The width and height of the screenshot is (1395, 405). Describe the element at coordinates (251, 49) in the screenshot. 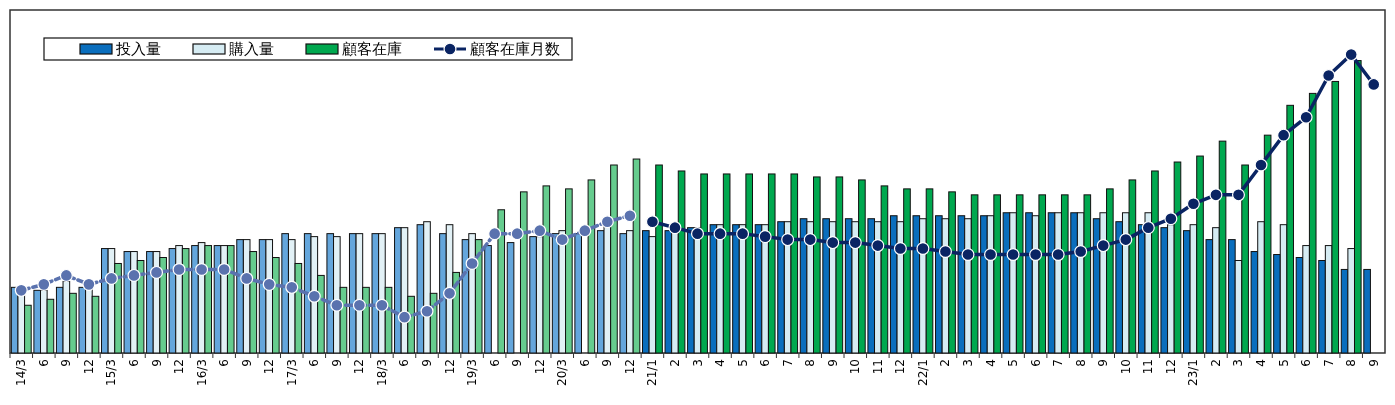

I see `legend-label: 購入量` at that location.